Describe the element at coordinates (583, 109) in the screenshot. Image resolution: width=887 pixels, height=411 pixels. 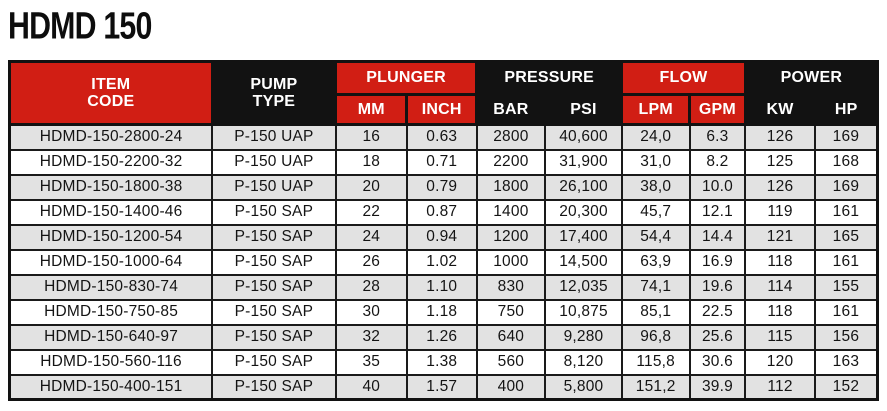
I see `col-header-psi: PSI` at that location.